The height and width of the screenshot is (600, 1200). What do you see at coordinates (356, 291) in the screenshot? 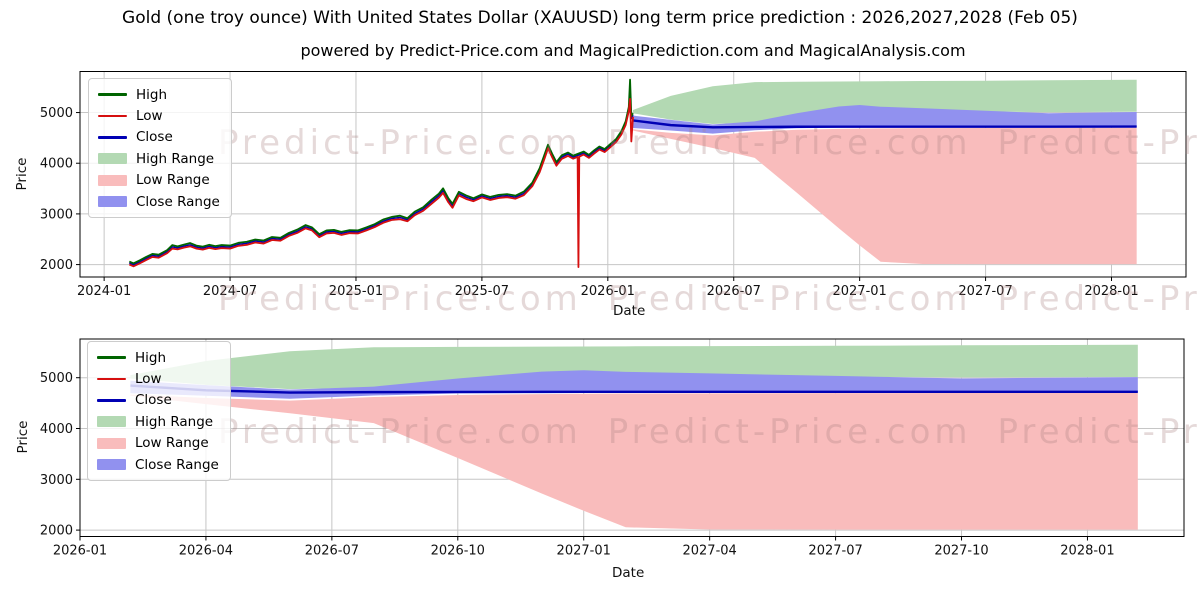
I see `x-tick-label: 2025-01` at bounding box center [356, 291].